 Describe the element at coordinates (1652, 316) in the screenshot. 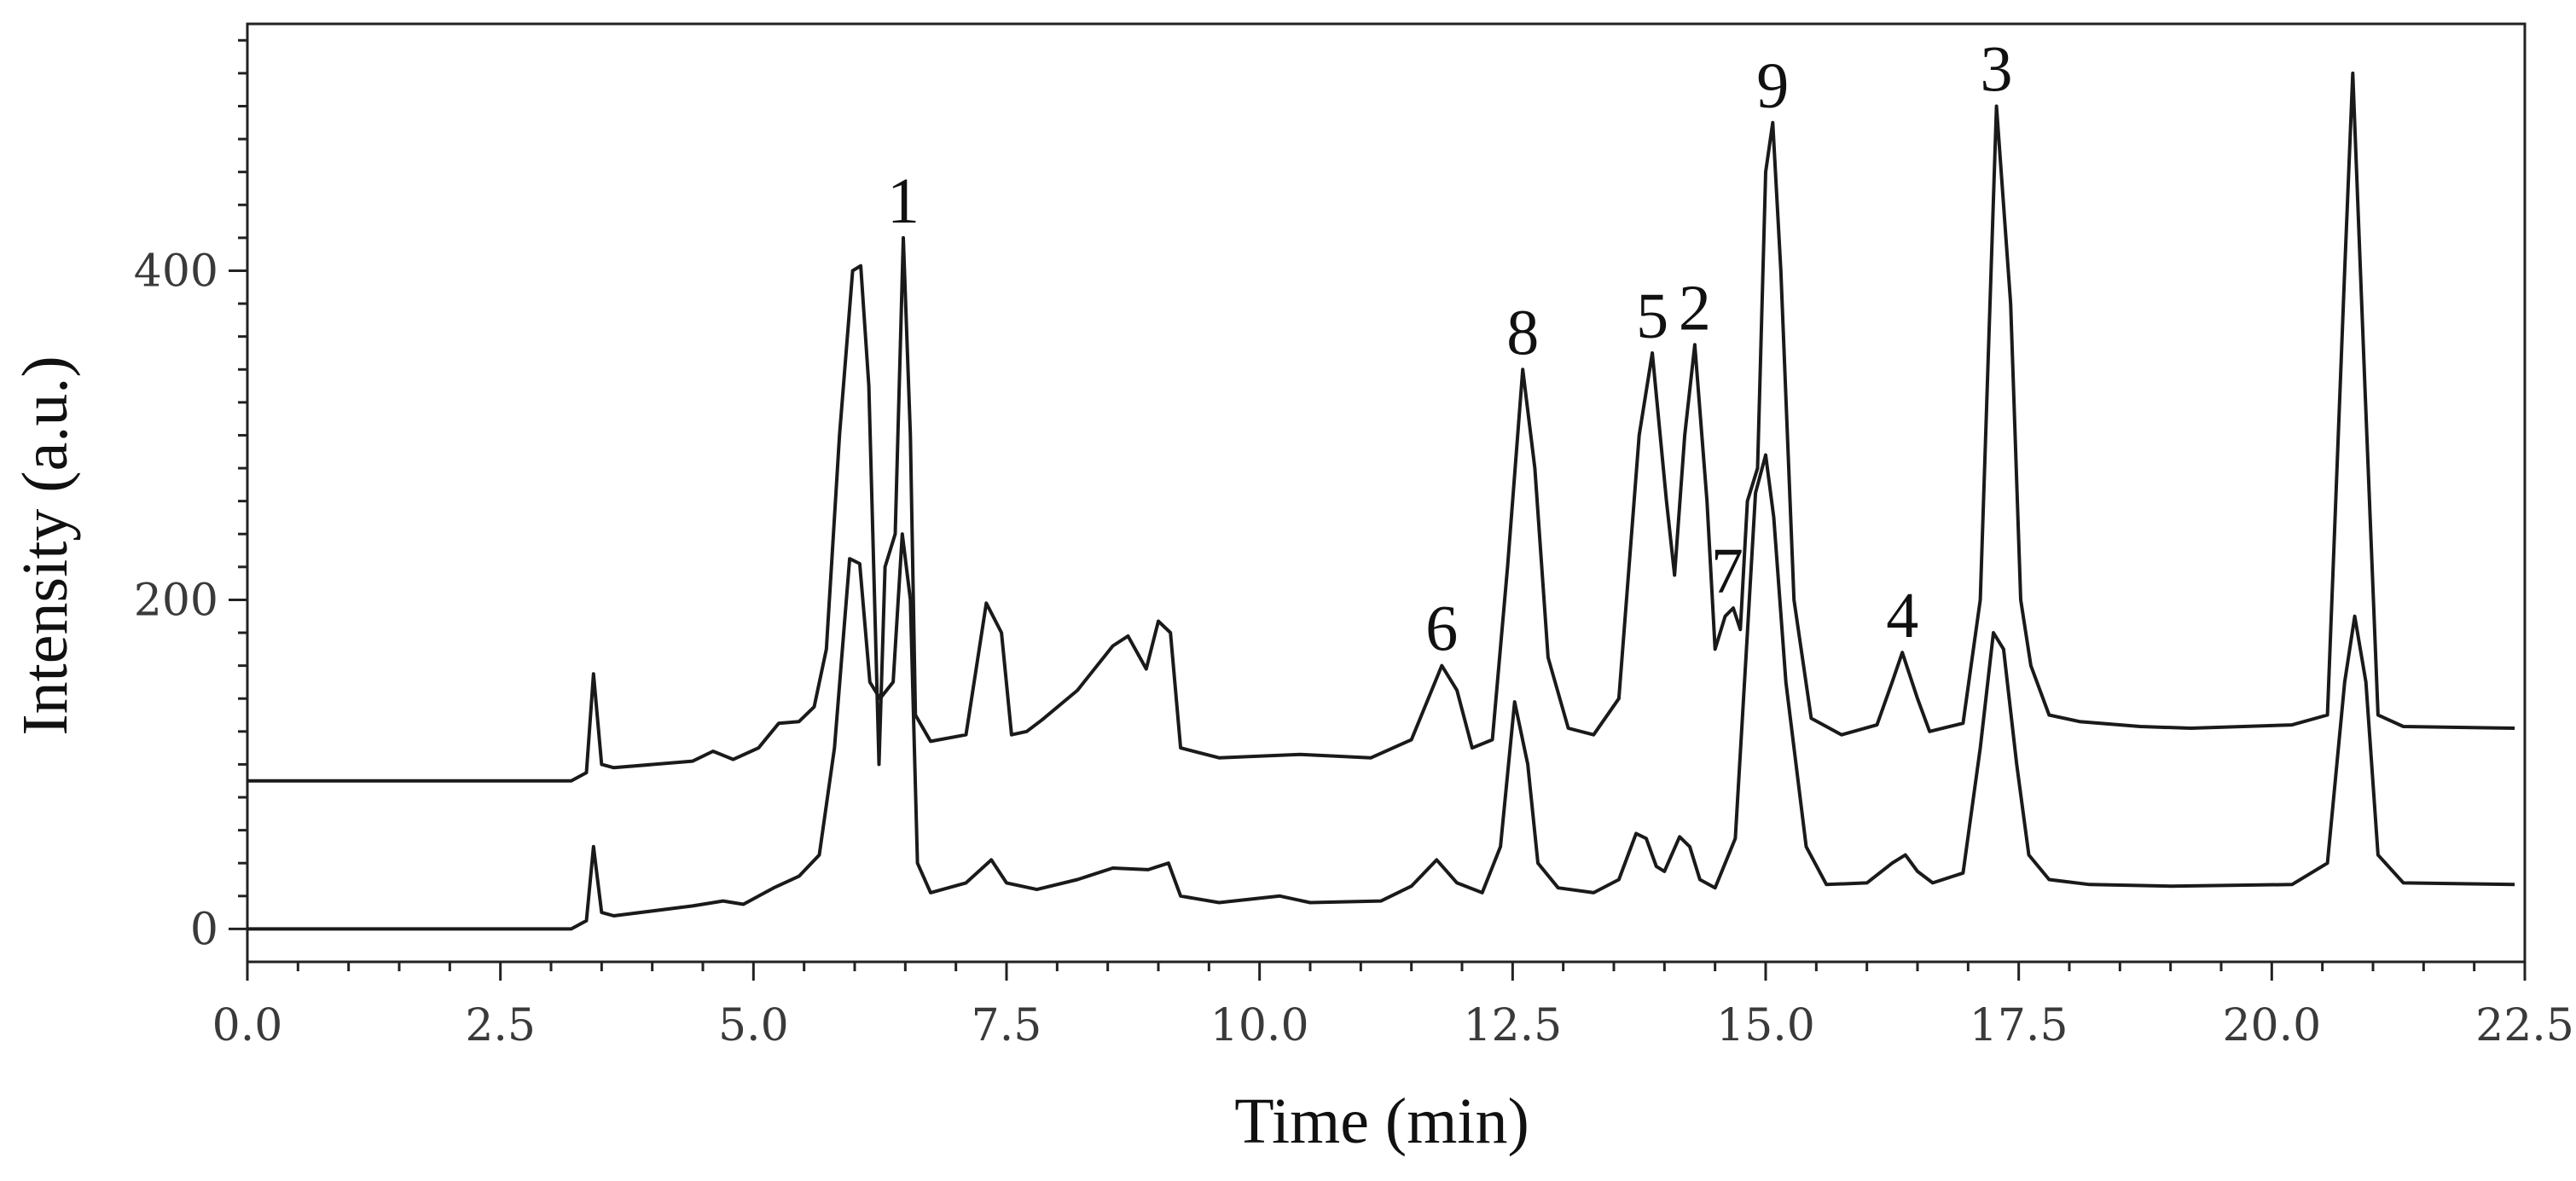

I see `peak-label-5: 5` at that location.